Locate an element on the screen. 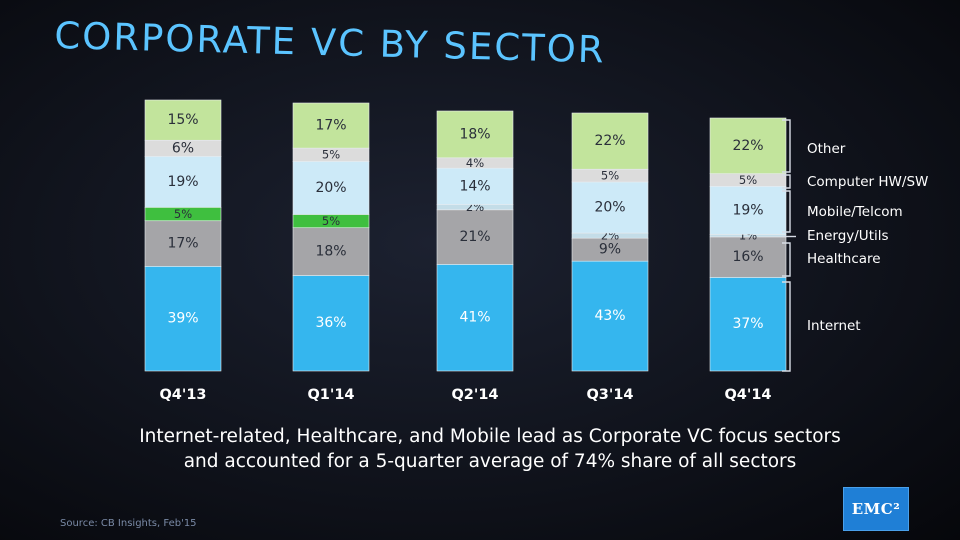  legend-bracket-other is located at coordinates (786, 146).